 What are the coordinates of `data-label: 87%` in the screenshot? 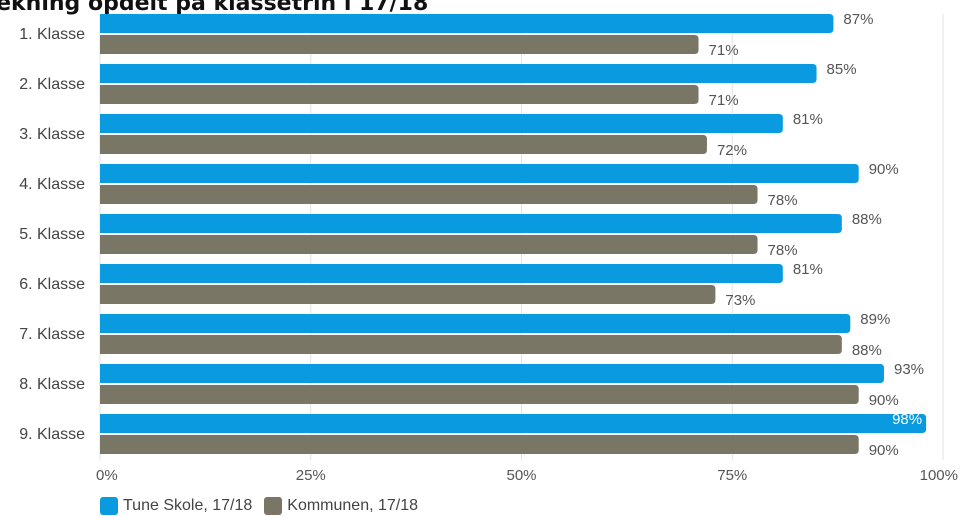 It's located at (858, 19).